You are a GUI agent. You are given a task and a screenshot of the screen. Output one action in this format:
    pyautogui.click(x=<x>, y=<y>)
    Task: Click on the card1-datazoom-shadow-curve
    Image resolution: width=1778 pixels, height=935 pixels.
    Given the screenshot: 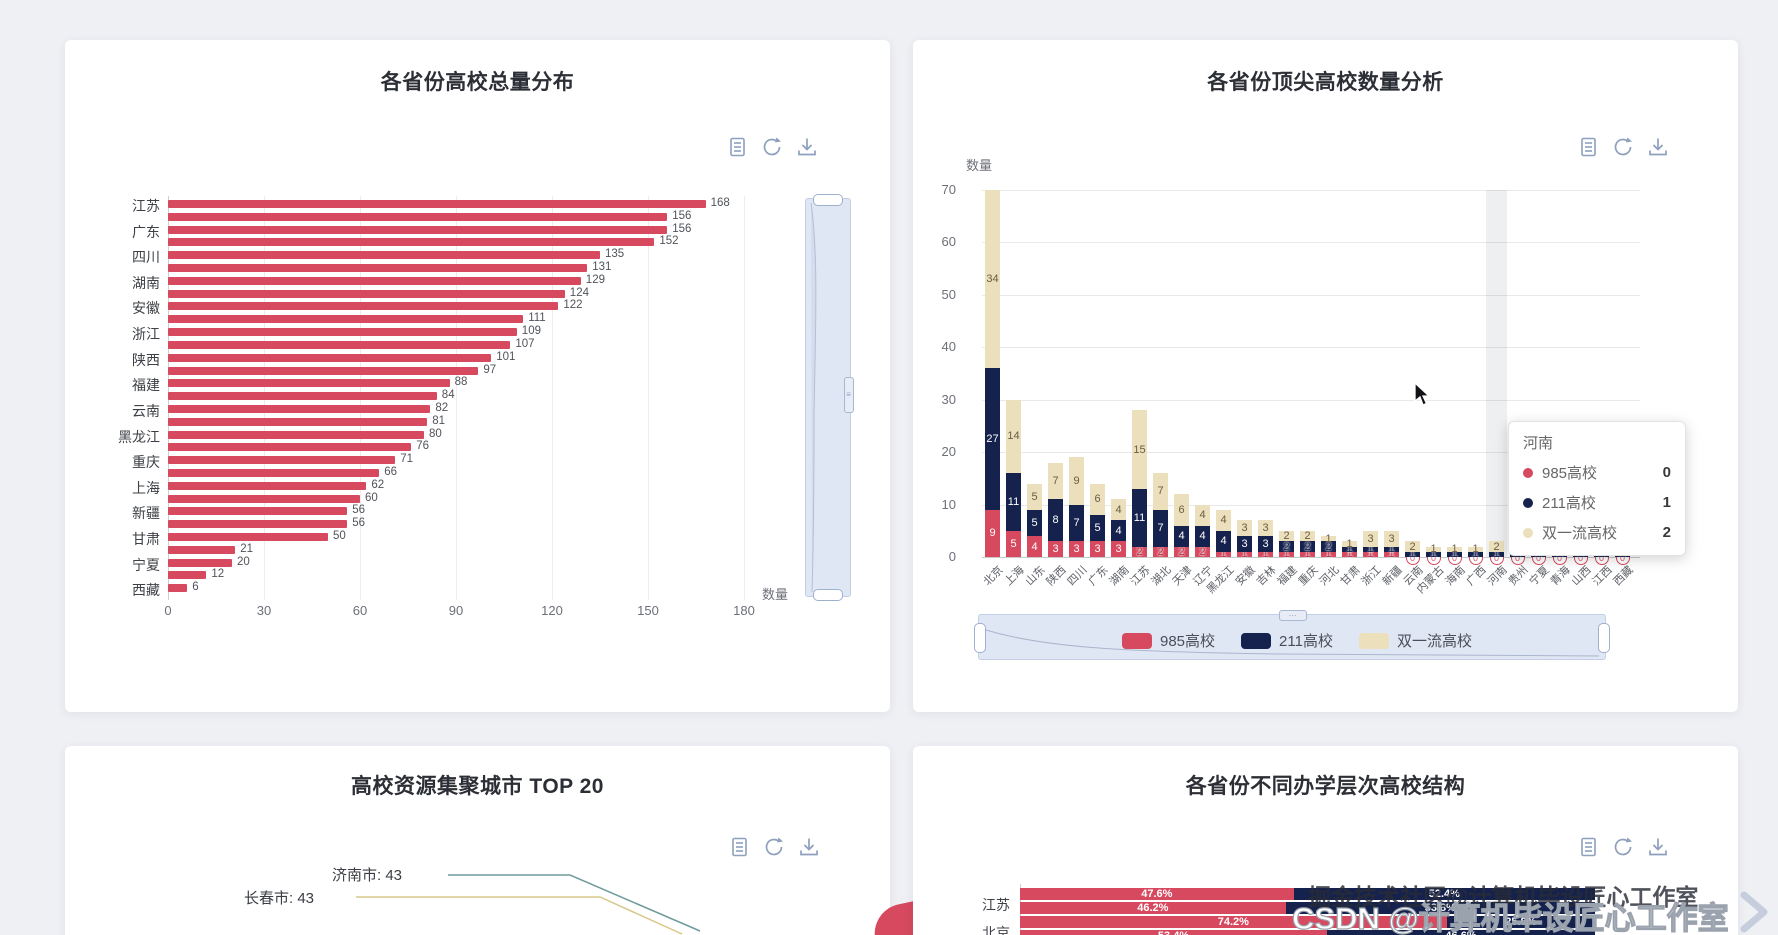 What is the action you would take?
    pyautogui.click(x=813, y=397)
    